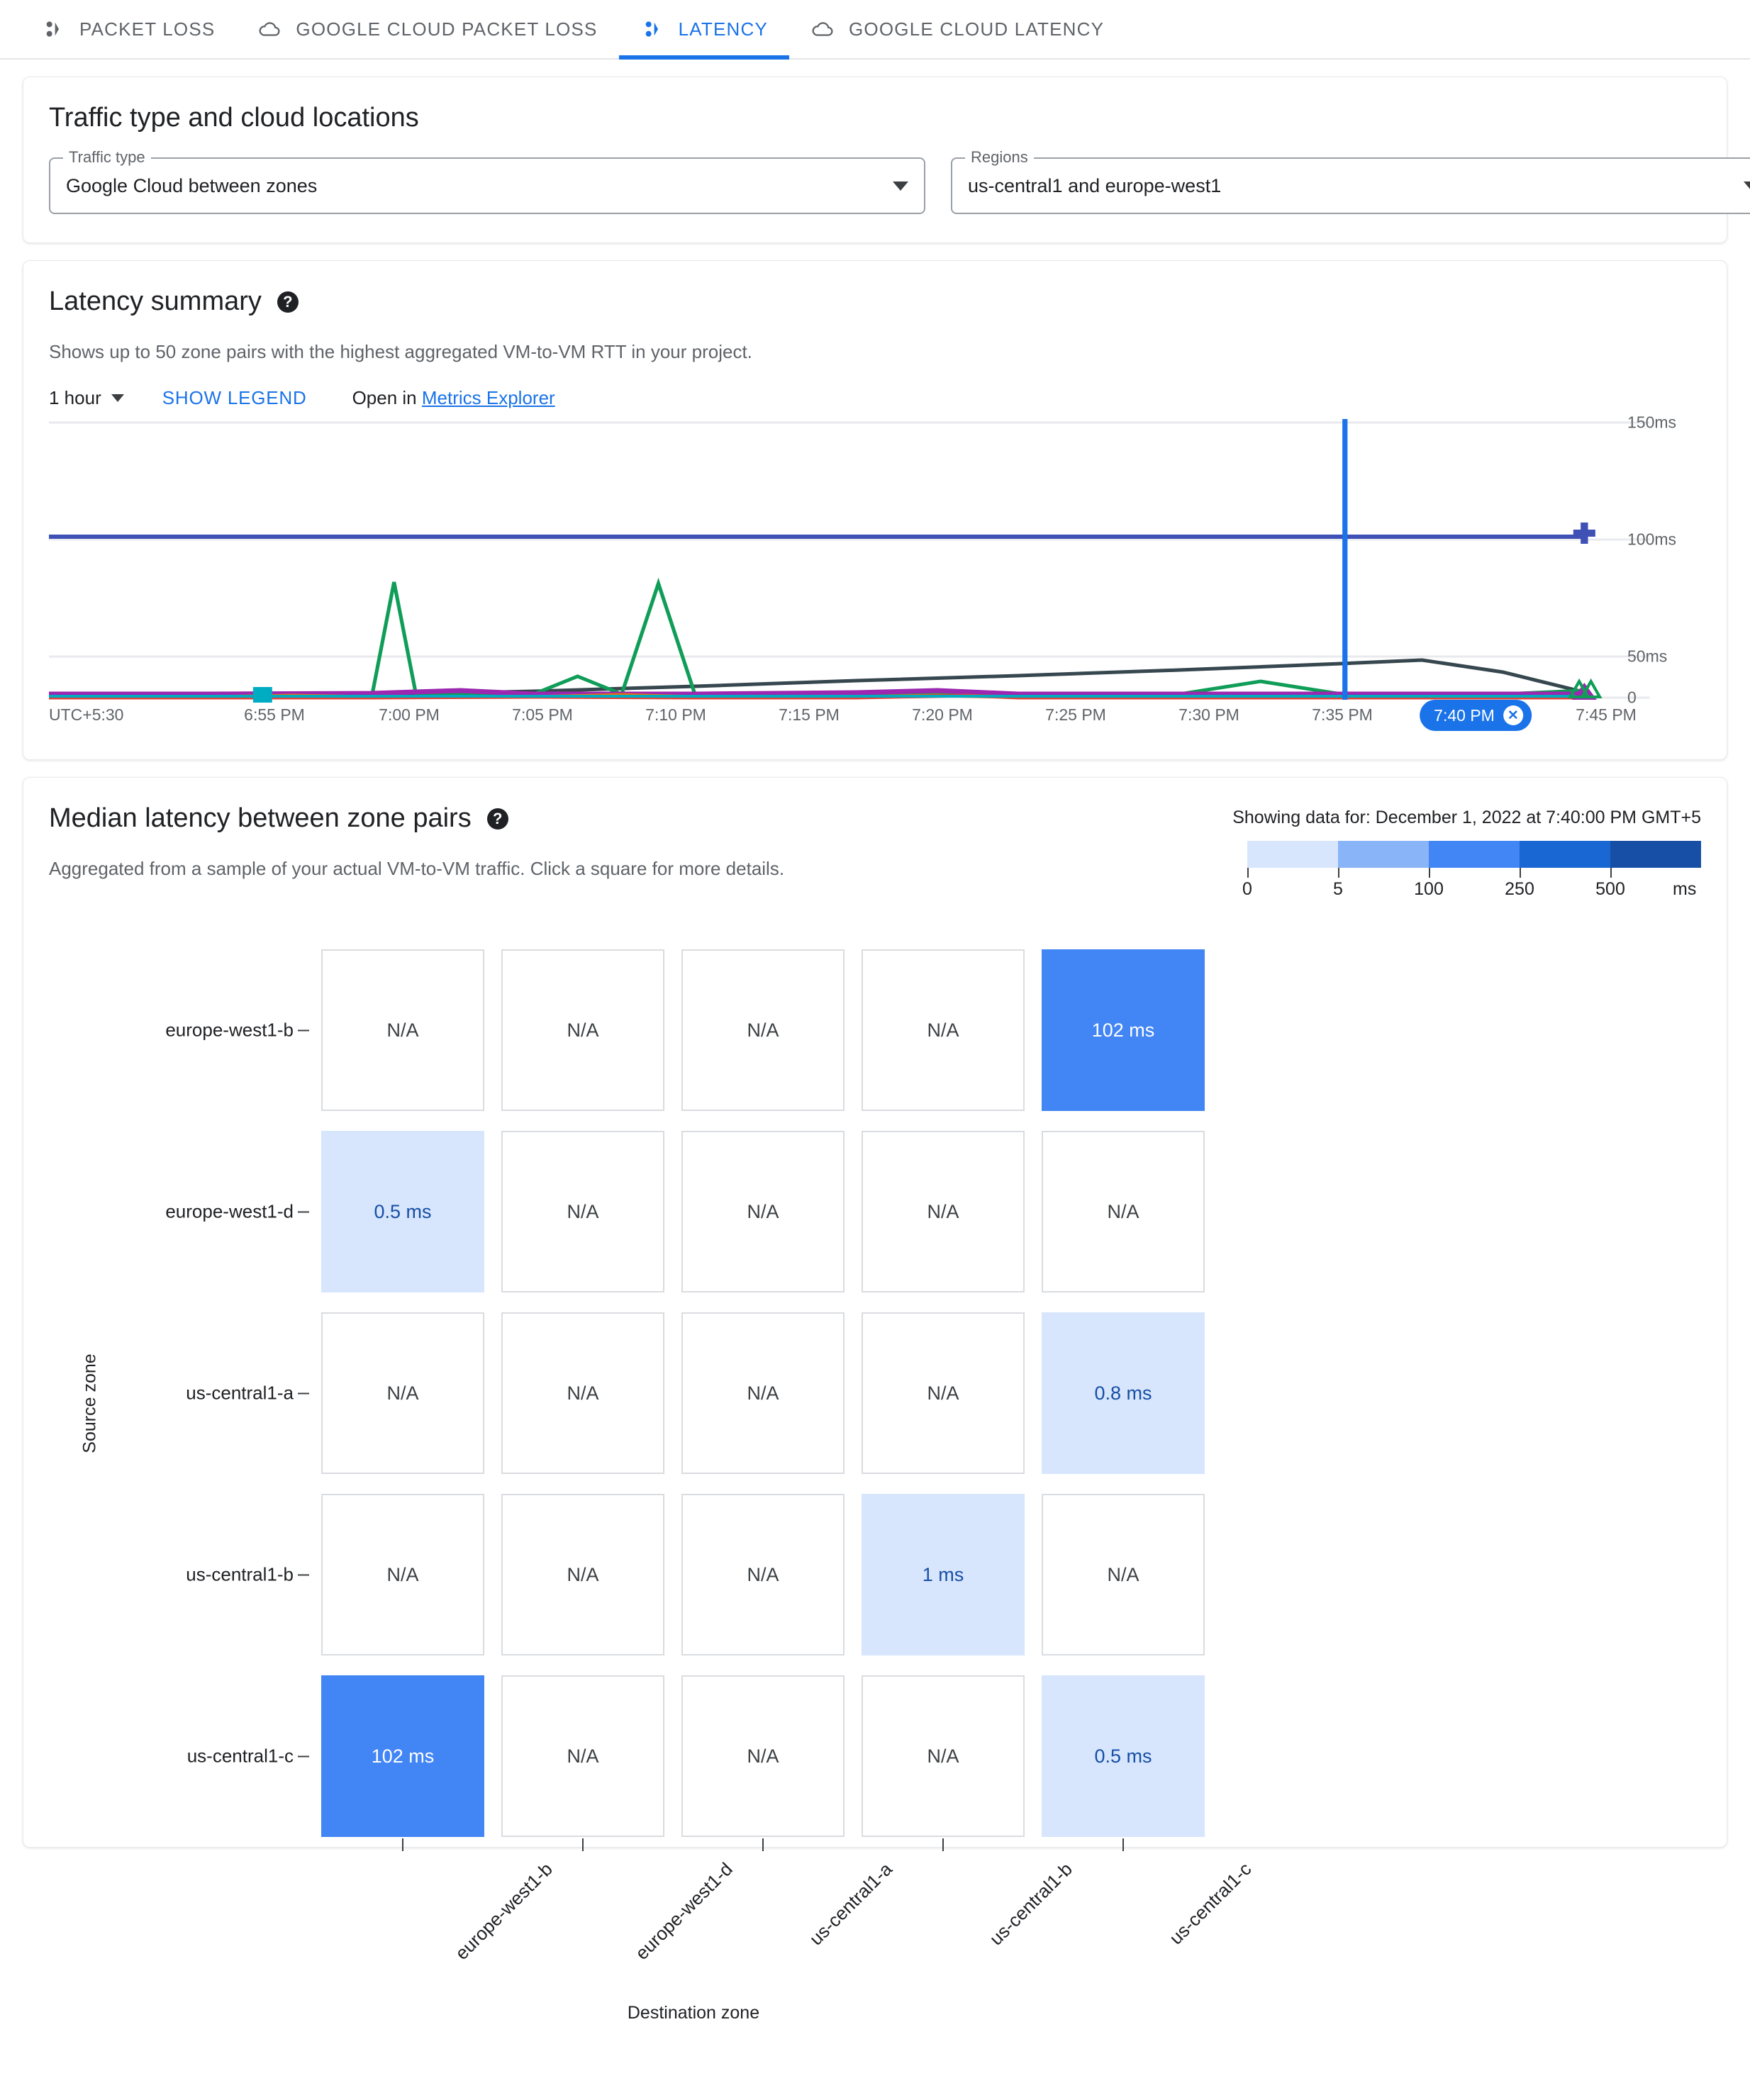 The height and width of the screenshot is (2100, 1750). I want to click on traffic-type-label: Traffic type, so click(107, 157).